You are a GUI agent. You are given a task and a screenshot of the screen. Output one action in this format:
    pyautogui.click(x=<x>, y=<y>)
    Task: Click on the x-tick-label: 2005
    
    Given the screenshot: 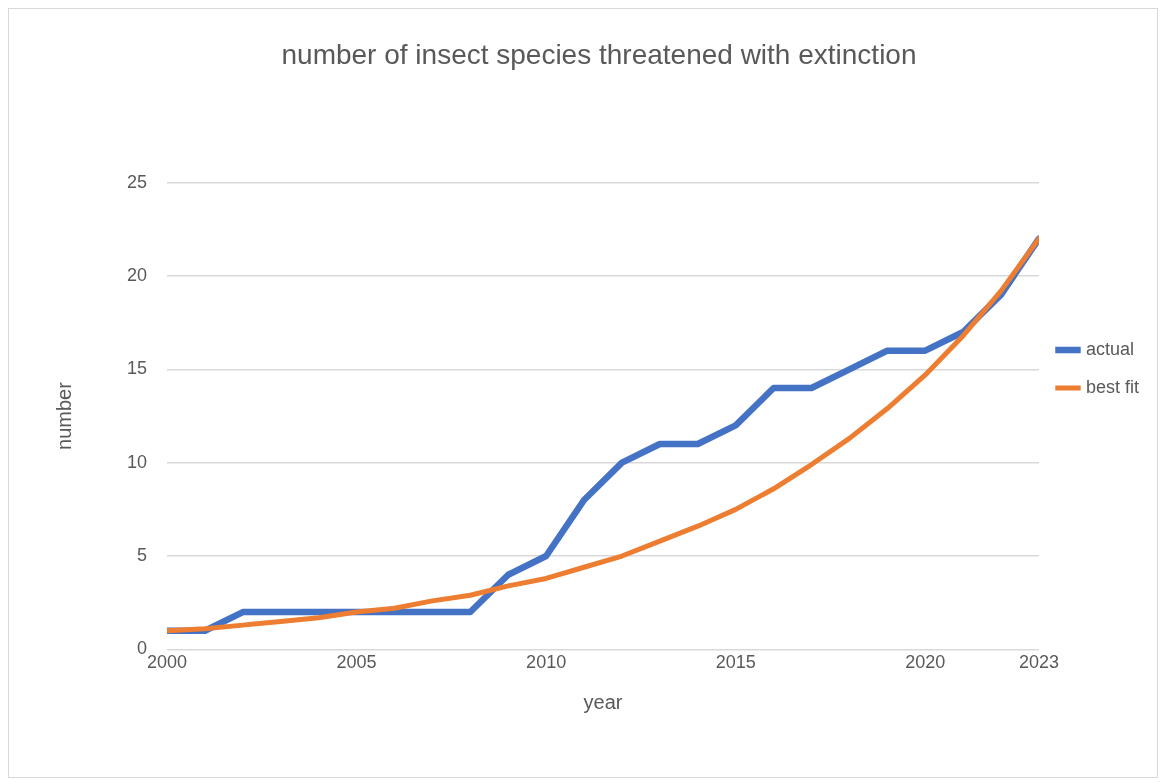 What is the action you would take?
    pyautogui.click(x=356, y=662)
    